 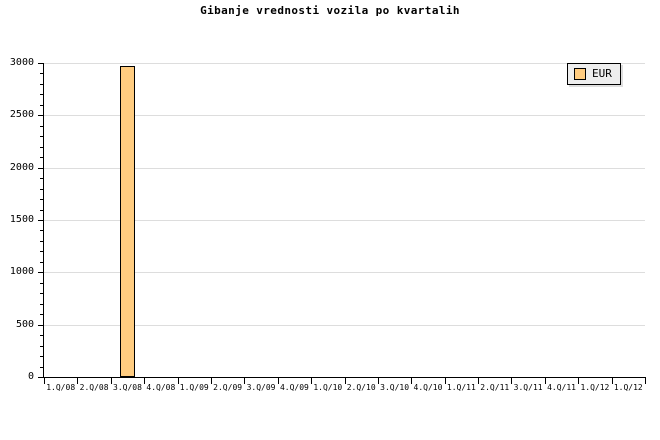 What do you see at coordinates (161, 387) in the screenshot?
I see `x-axis-tick-label: 4.Q/08` at bounding box center [161, 387].